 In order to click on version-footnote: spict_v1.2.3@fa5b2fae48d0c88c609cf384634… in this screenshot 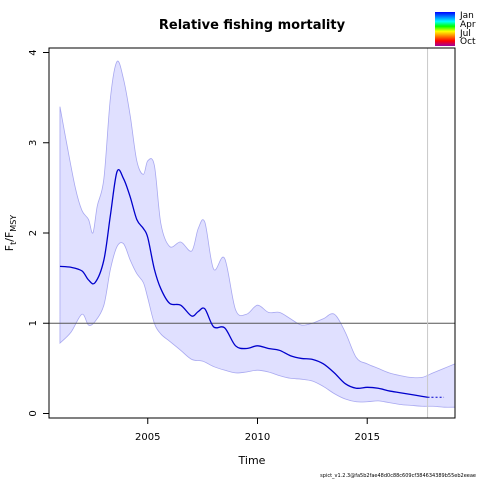, I will do `click(398, 476)`.